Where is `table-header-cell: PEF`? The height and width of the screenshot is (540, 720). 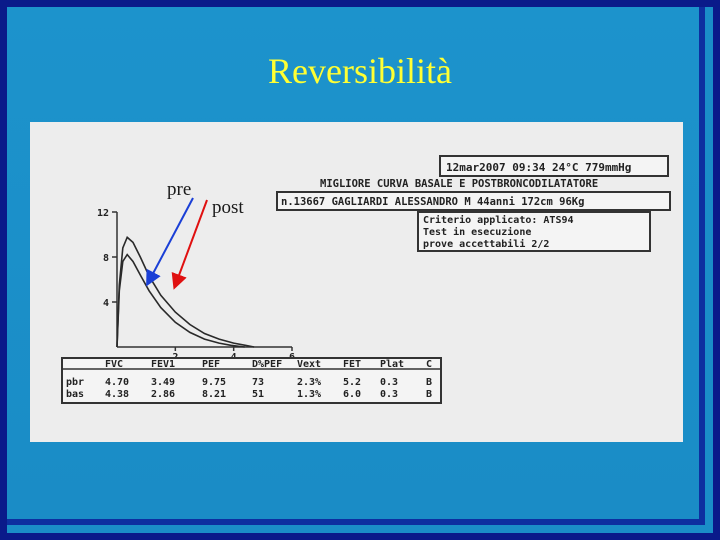 table-header-cell: PEF is located at coordinates (211, 364).